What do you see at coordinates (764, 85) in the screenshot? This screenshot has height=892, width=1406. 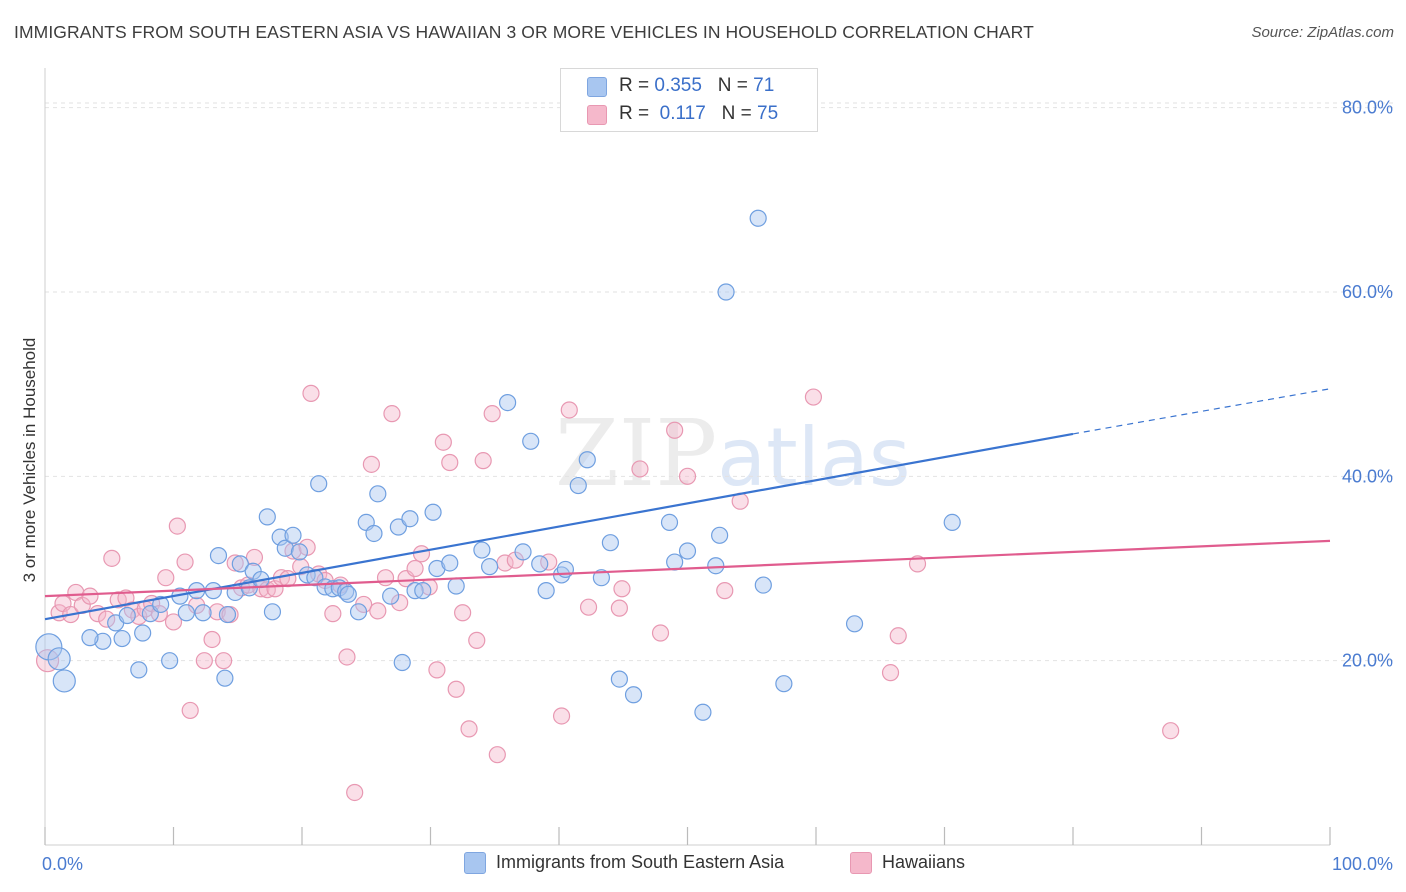 I see `legend-n-value-sea: 71` at bounding box center [764, 85].